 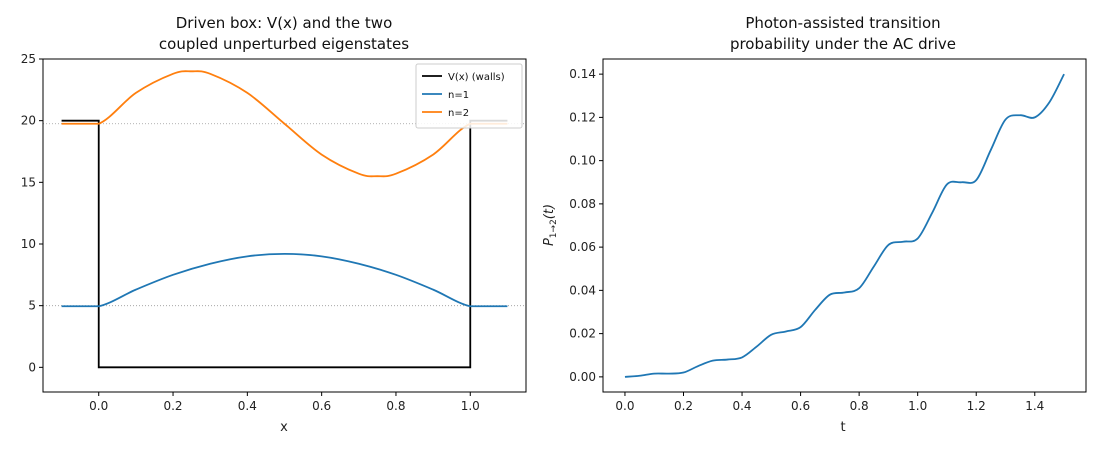 What do you see at coordinates (582, 290) in the screenshot?
I see `right-chart-y-tick-label: 0.04` at bounding box center [582, 290].